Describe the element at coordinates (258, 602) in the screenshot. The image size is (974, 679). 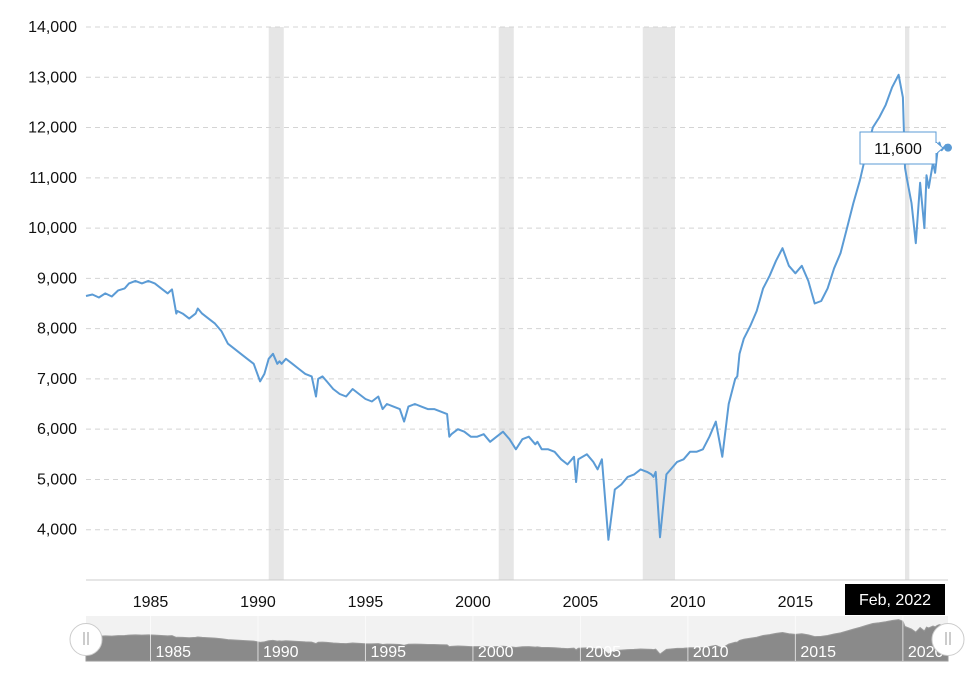
I see `x-tick-label: 1990` at that location.